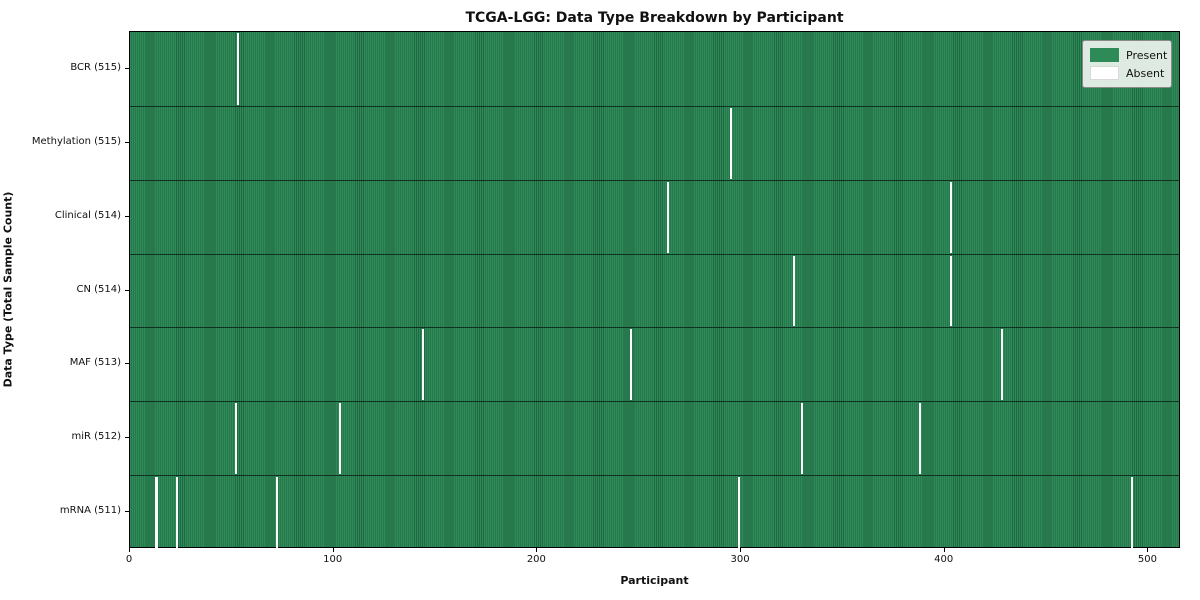 The width and height of the screenshot is (1200, 600). I want to click on legend-label-present: Present, so click(1147, 55).